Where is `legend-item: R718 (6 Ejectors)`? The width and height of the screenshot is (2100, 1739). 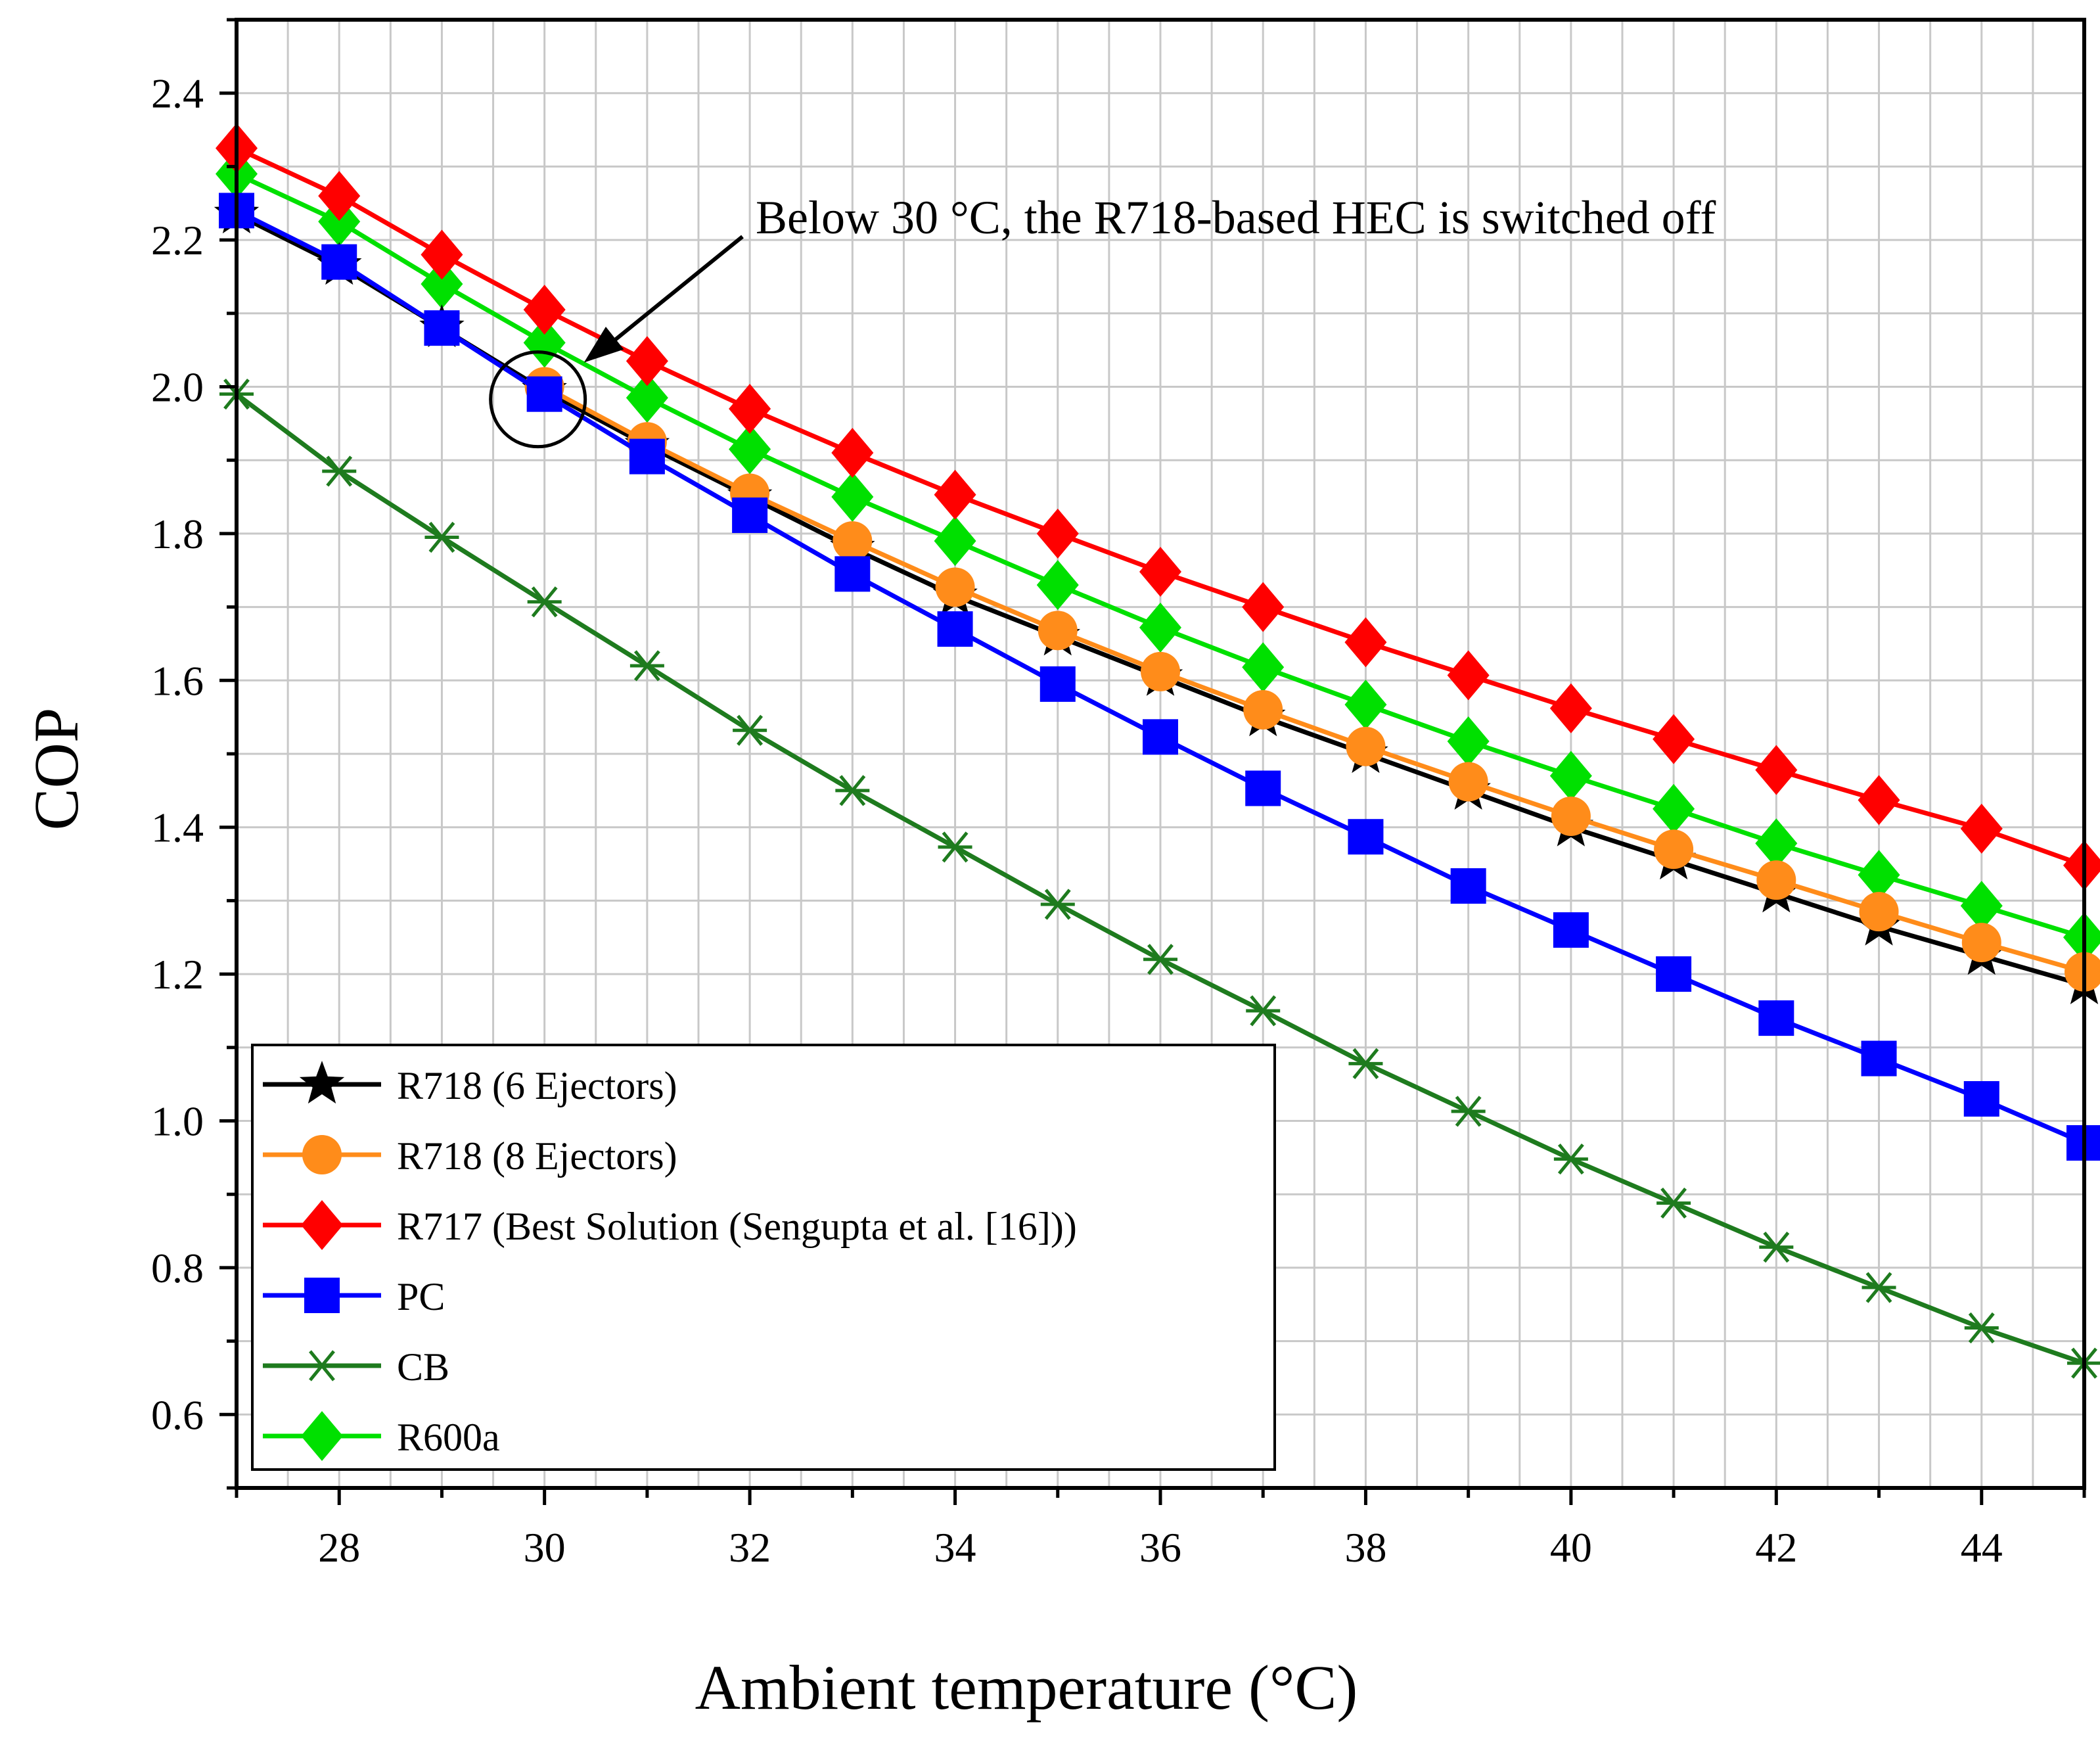
legend-item: R718 (6 Ejectors) is located at coordinates (470, 1084).